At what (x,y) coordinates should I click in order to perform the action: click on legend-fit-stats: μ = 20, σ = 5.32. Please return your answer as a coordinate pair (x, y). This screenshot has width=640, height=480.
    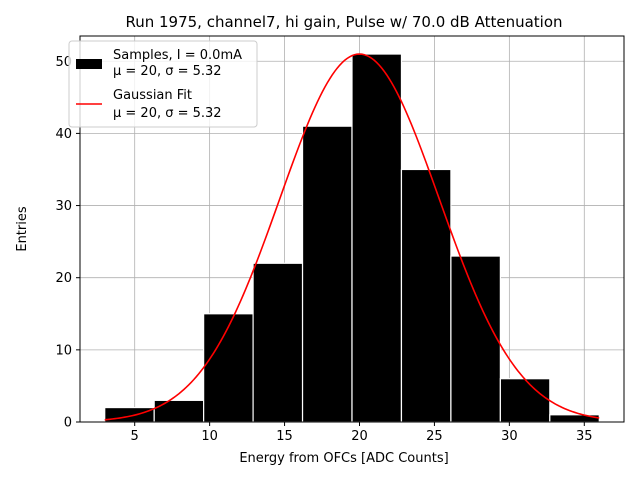
    Looking at the image, I should click on (167, 113).